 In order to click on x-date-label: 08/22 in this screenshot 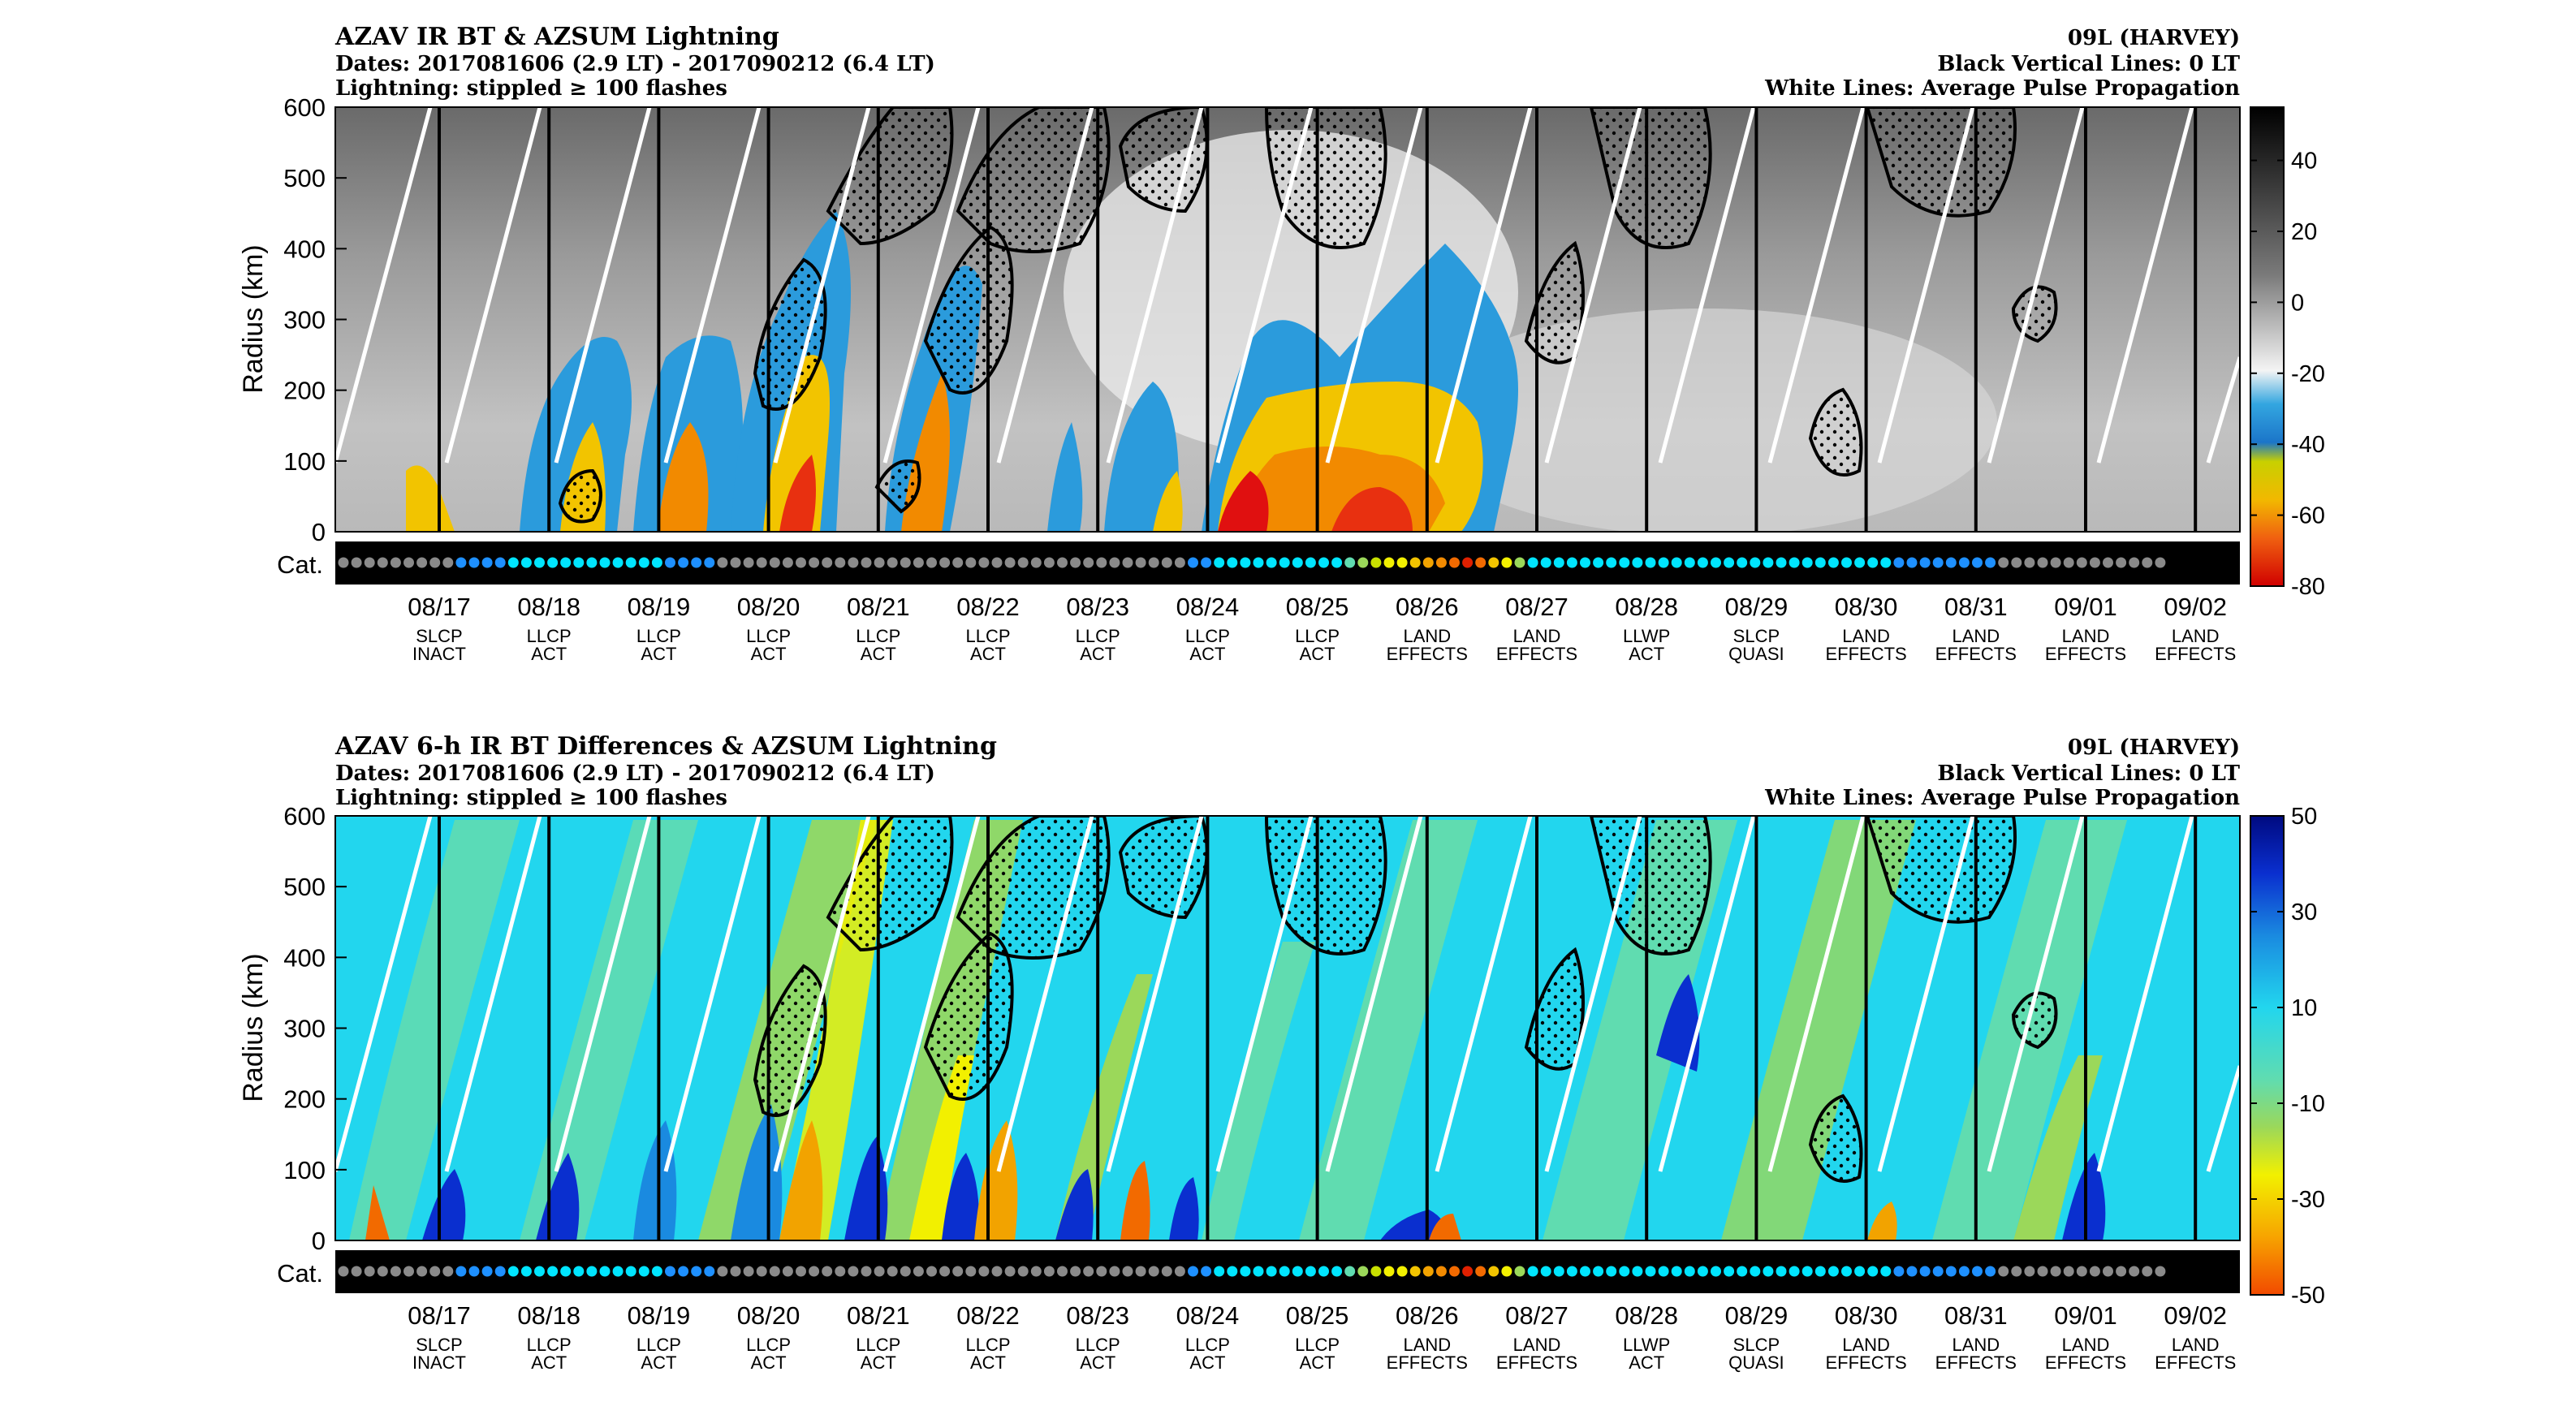, I will do `click(988, 1315)`.